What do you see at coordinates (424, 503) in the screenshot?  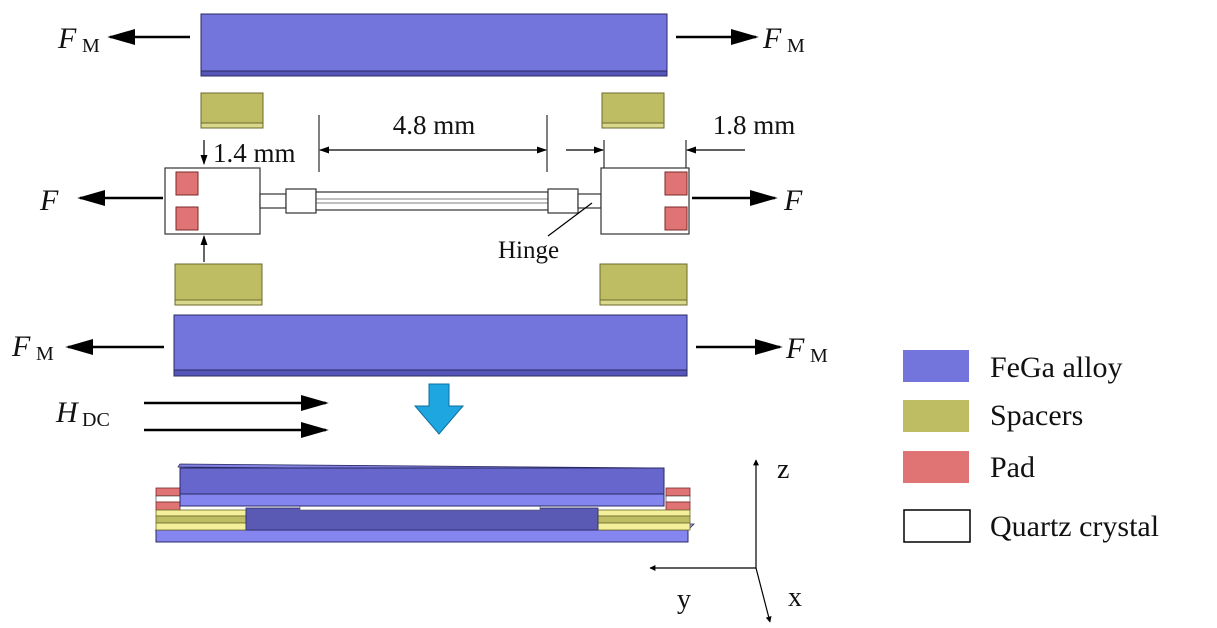 I see `assembled-3d-view` at bounding box center [424, 503].